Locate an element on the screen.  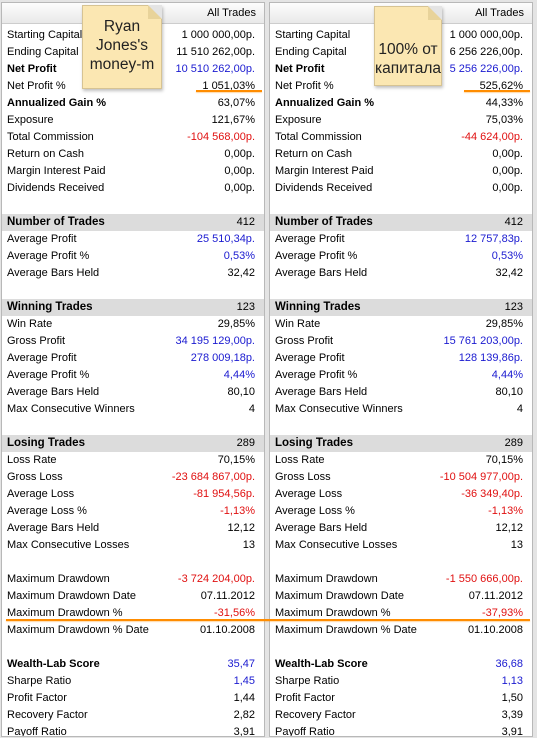
stat-label: Net Profit % is located at coordinates (304, 86).